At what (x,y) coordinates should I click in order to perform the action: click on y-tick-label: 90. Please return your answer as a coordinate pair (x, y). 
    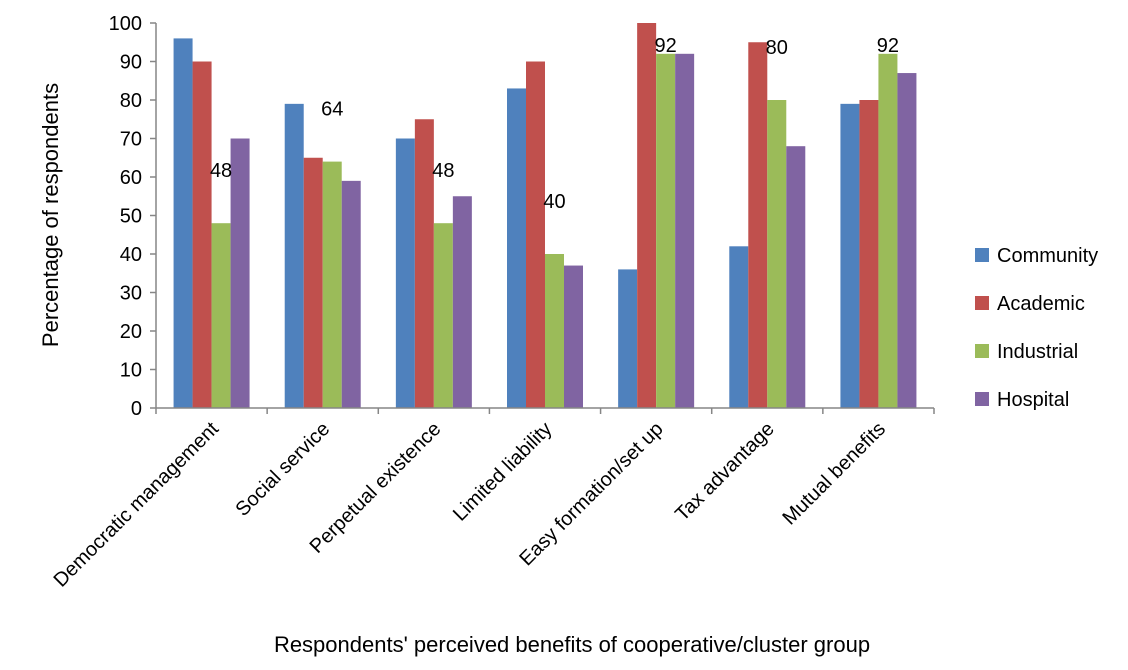
    Looking at the image, I should click on (131, 63).